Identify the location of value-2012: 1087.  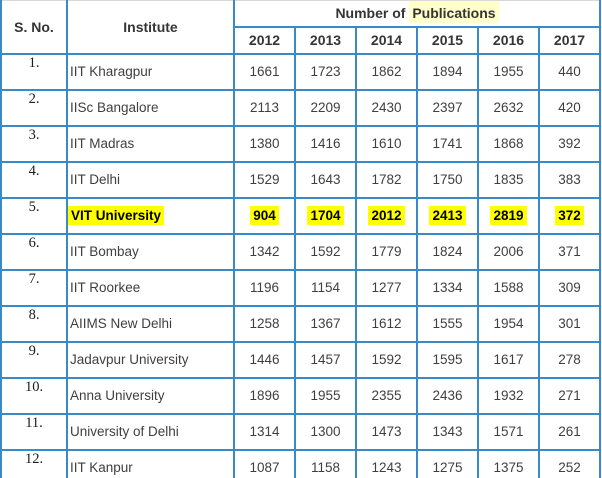
(264, 467).